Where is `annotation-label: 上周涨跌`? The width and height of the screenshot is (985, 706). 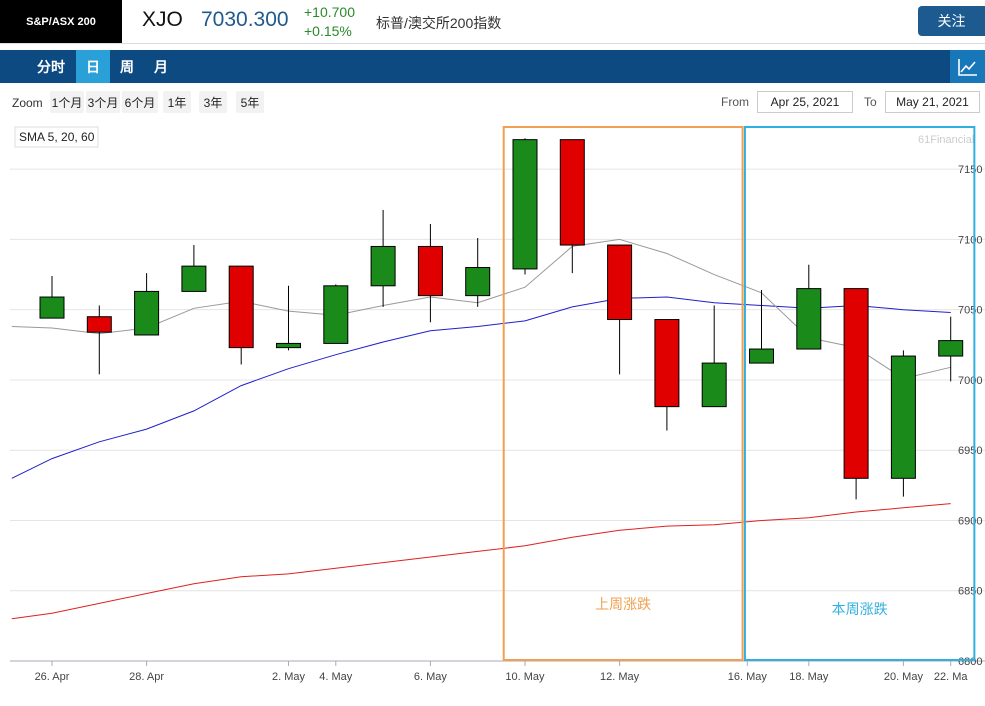 annotation-label: 上周涨跌 is located at coordinates (623, 605).